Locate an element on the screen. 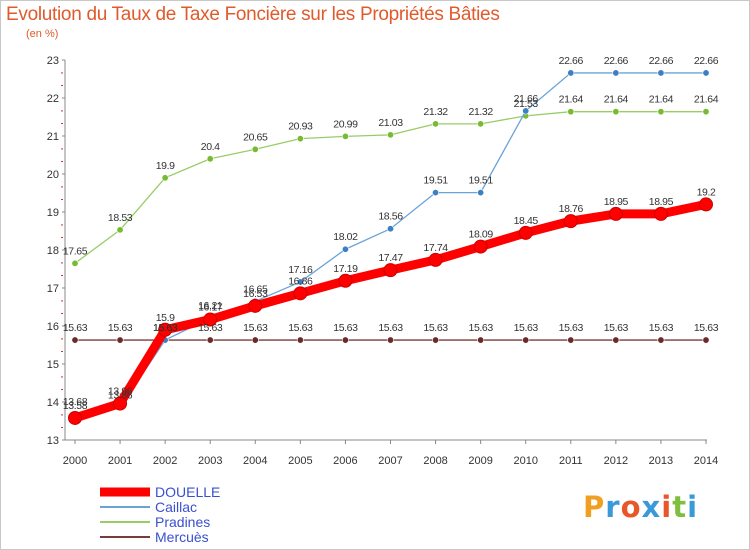  data-label-pradines: 21.32 is located at coordinates (481, 112).